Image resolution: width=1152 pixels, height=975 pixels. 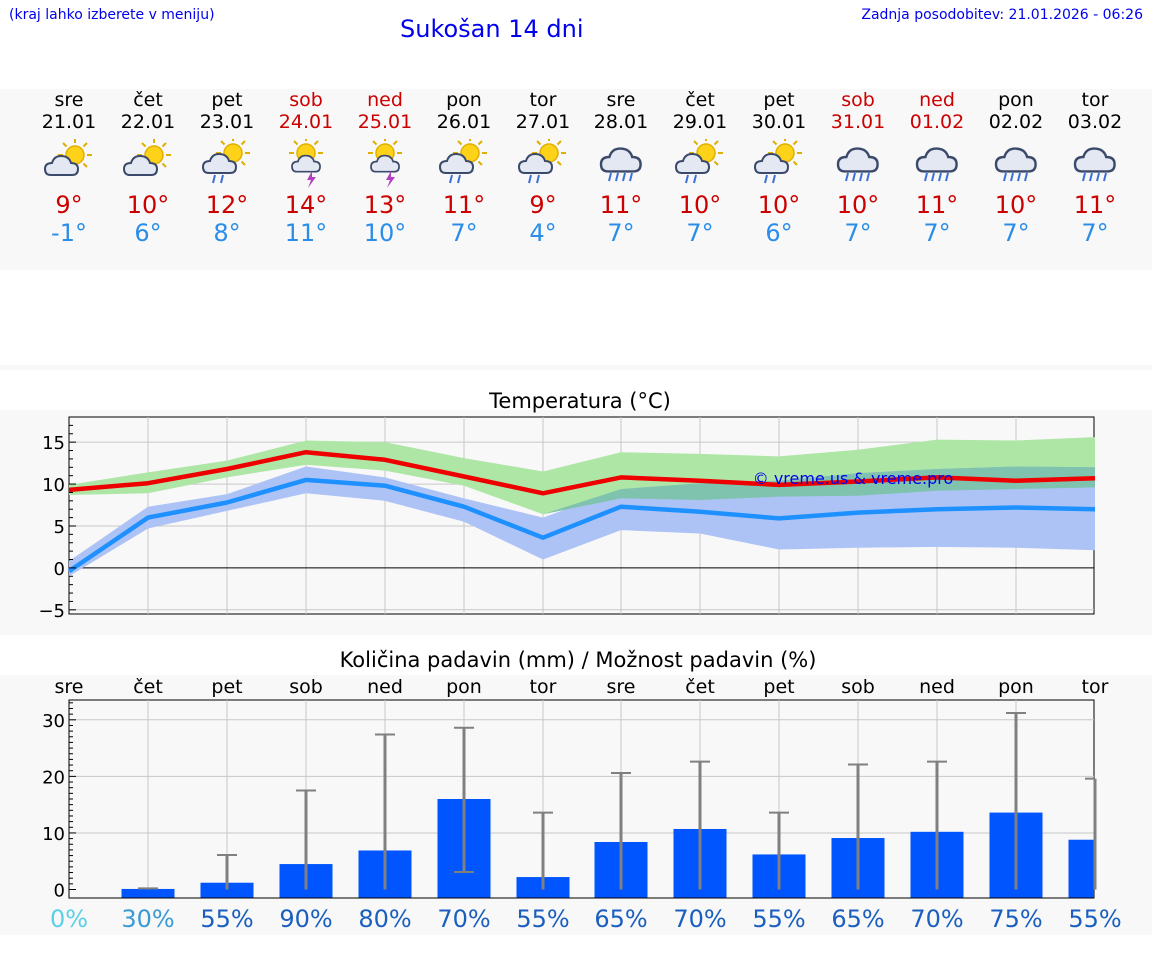 I want to click on page-title: Sukošan 14 dni, so click(x=492, y=29).